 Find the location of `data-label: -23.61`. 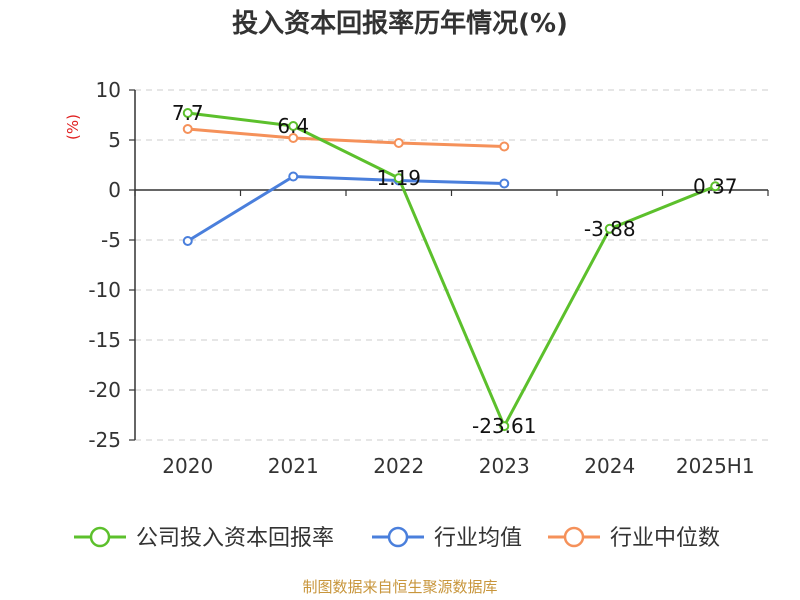

data-label: -23.61 is located at coordinates (504, 426).